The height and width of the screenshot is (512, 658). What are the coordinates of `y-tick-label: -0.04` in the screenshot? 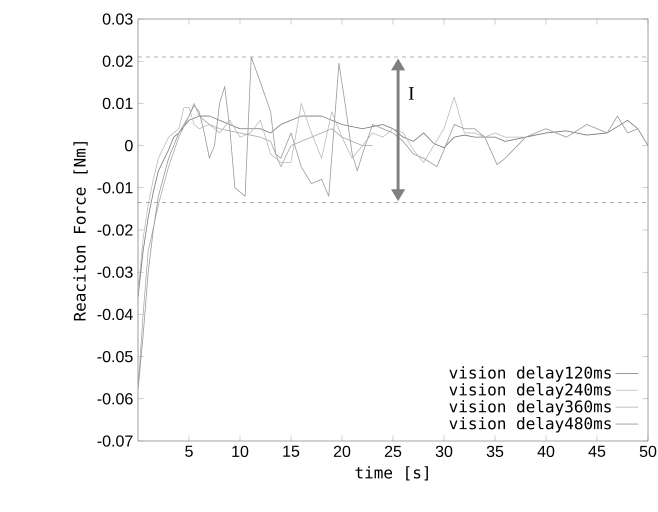 It's located at (115, 314).